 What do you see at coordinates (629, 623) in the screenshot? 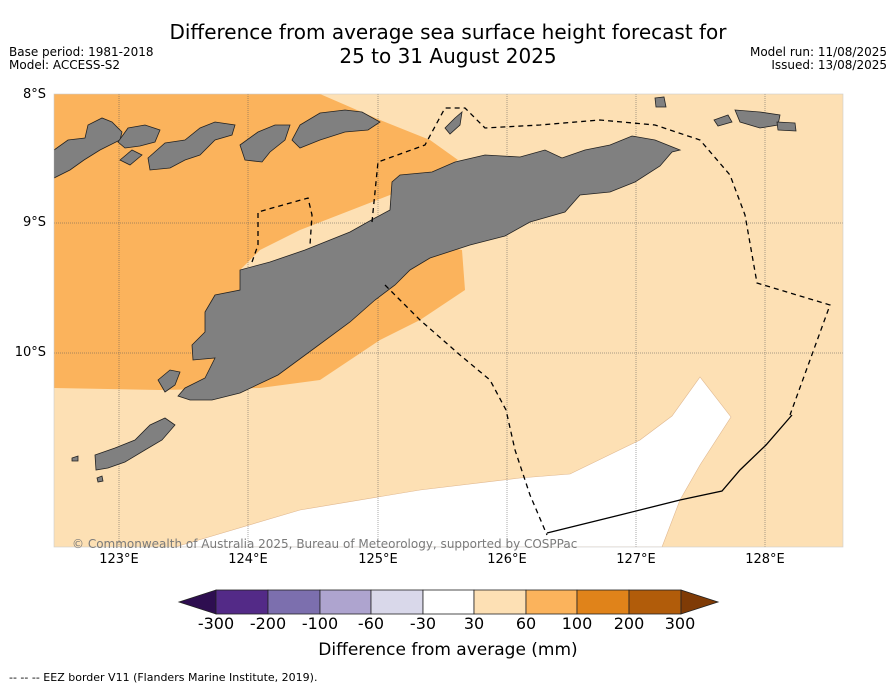
I see `colorbar-tick: 200` at bounding box center [629, 623].